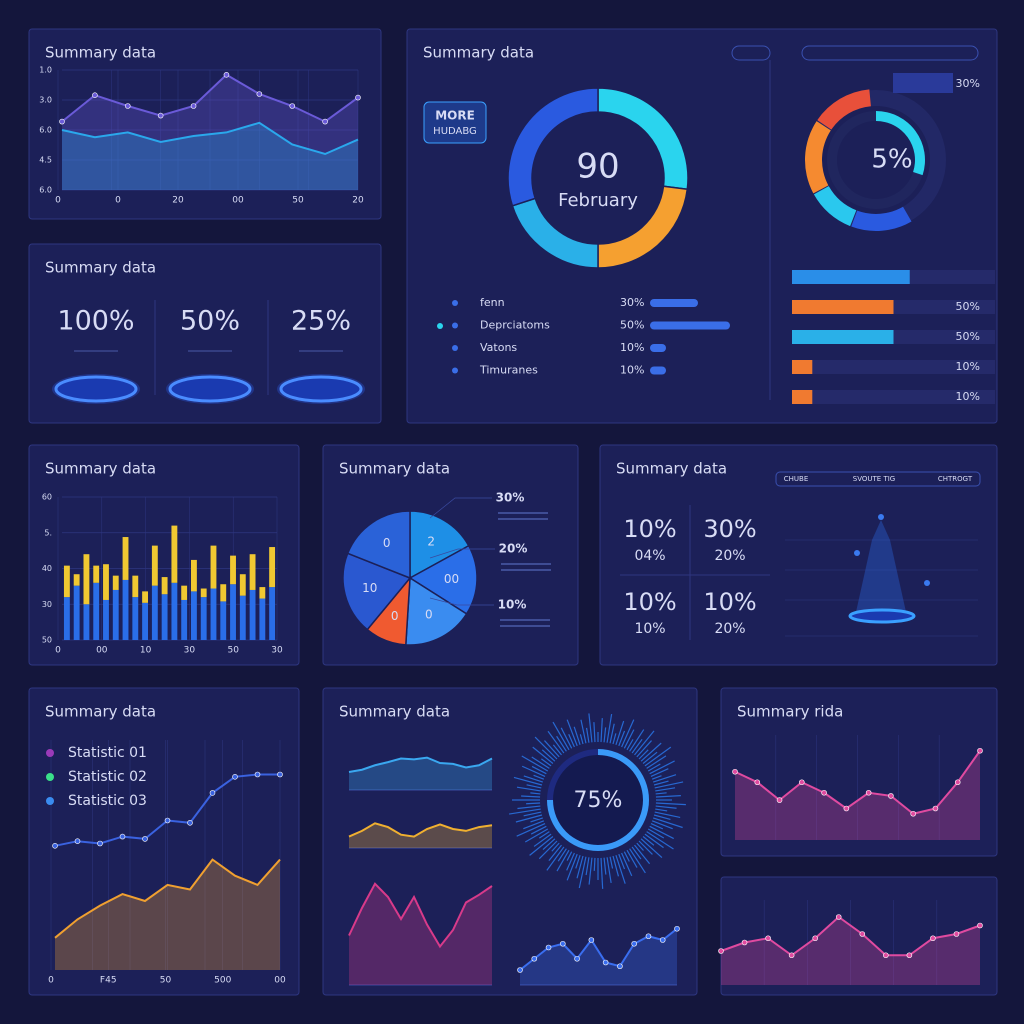 Image resolution: width=1024 pixels, height=1024 pixels. I want to click on x-label: 20, so click(358, 201).